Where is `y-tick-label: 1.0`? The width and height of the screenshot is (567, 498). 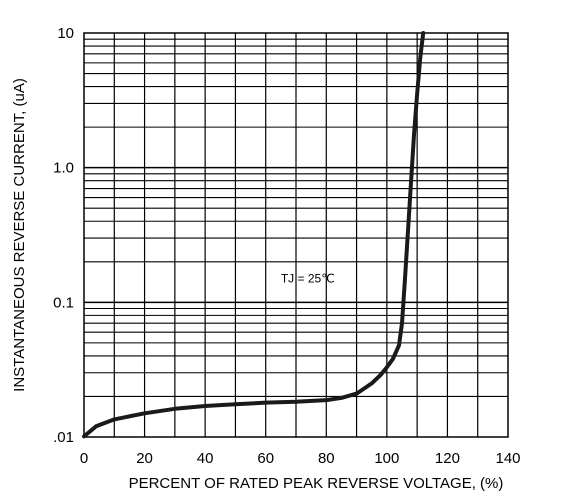
y-tick-label: 1.0 is located at coordinates (63, 168).